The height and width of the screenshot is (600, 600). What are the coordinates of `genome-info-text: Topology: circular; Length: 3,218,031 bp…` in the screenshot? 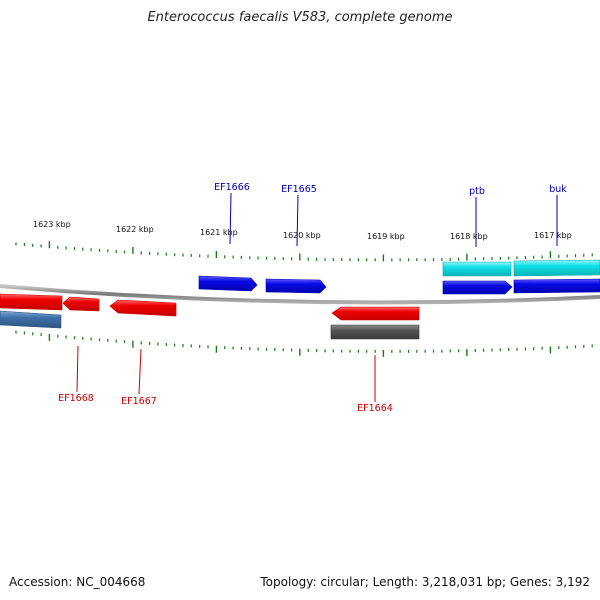 It's located at (425, 582).